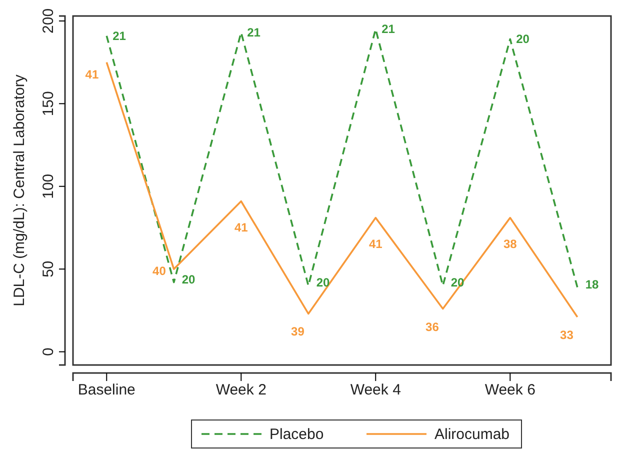  Describe the element at coordinates (472, 434) in the screenshot. I see `legend-label: Alirocumab` at that location.